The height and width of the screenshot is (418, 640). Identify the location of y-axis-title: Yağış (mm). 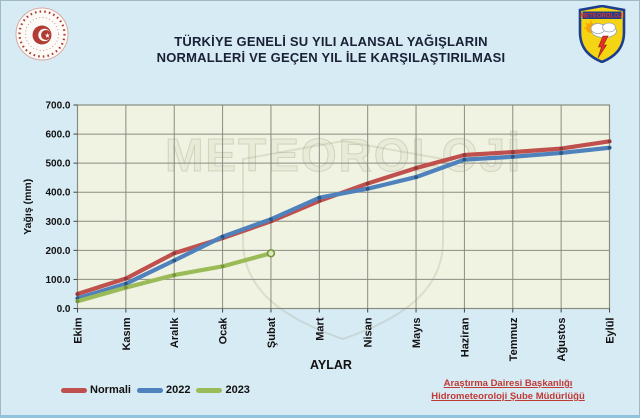
(28, 207).